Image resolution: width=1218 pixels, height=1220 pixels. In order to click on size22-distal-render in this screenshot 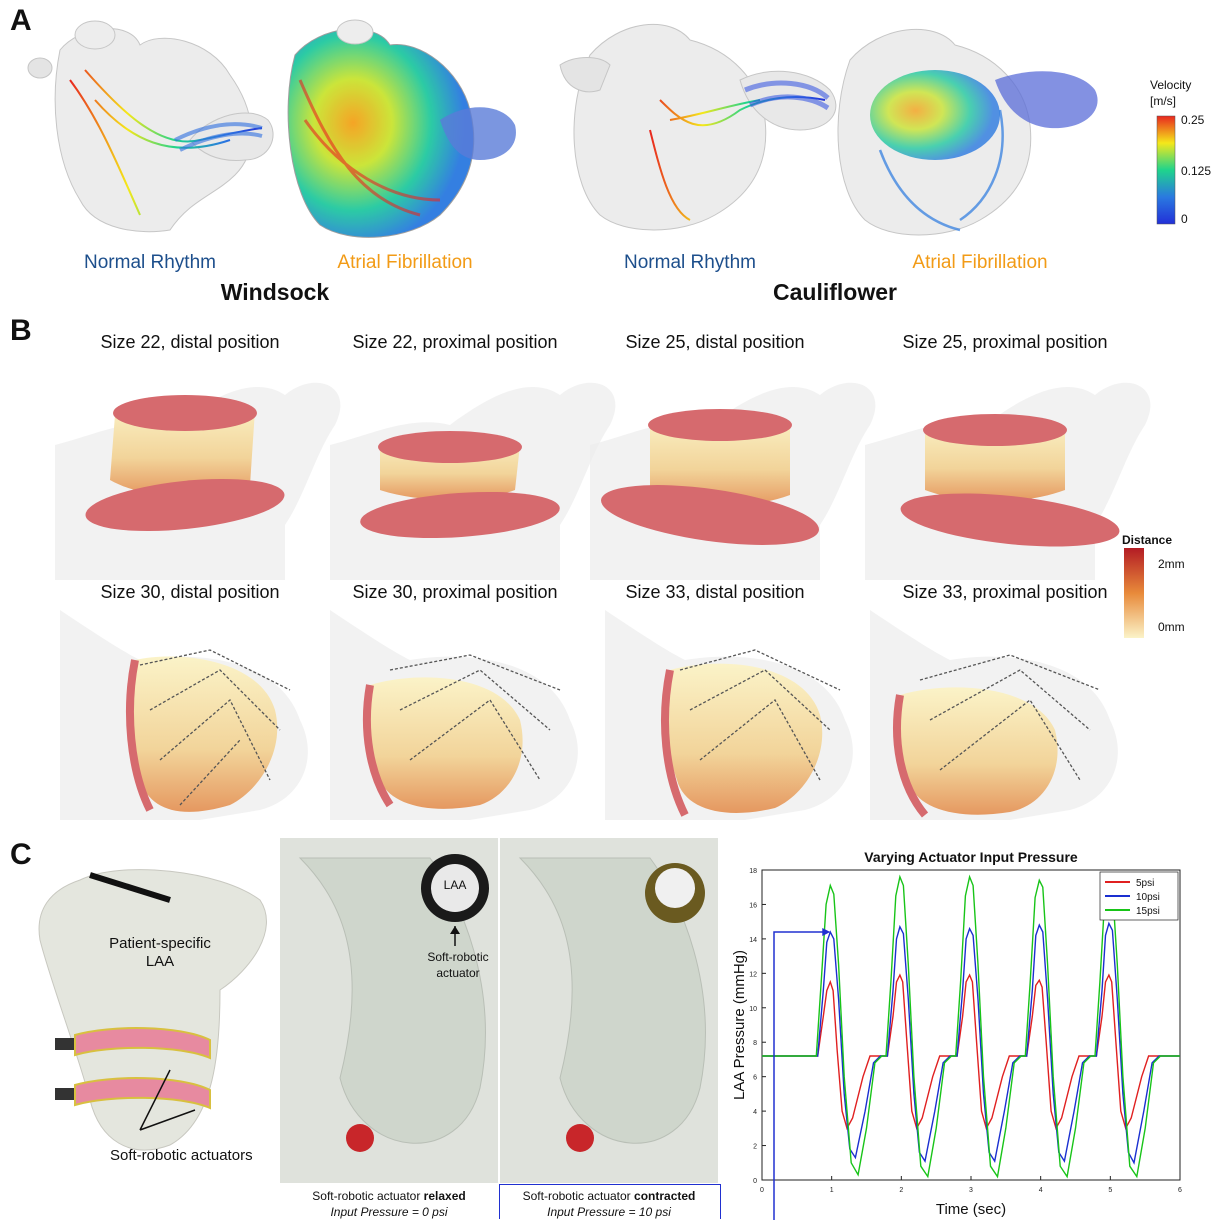, I will do `click(198, 481)`.